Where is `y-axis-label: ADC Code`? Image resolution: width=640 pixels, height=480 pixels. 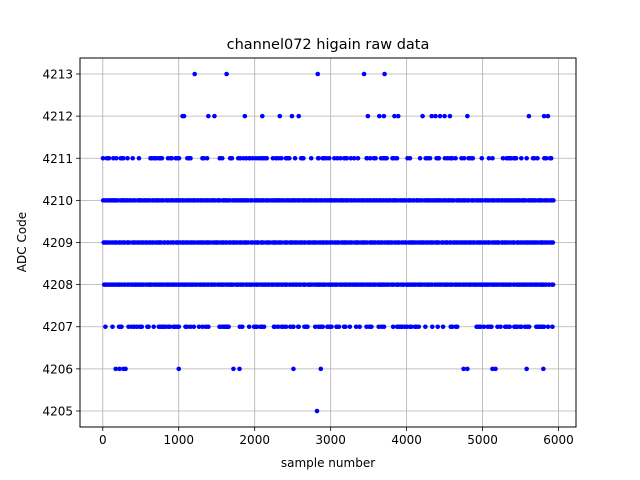
y-axis-label: ADC Code is located at coordinates (22, 242).